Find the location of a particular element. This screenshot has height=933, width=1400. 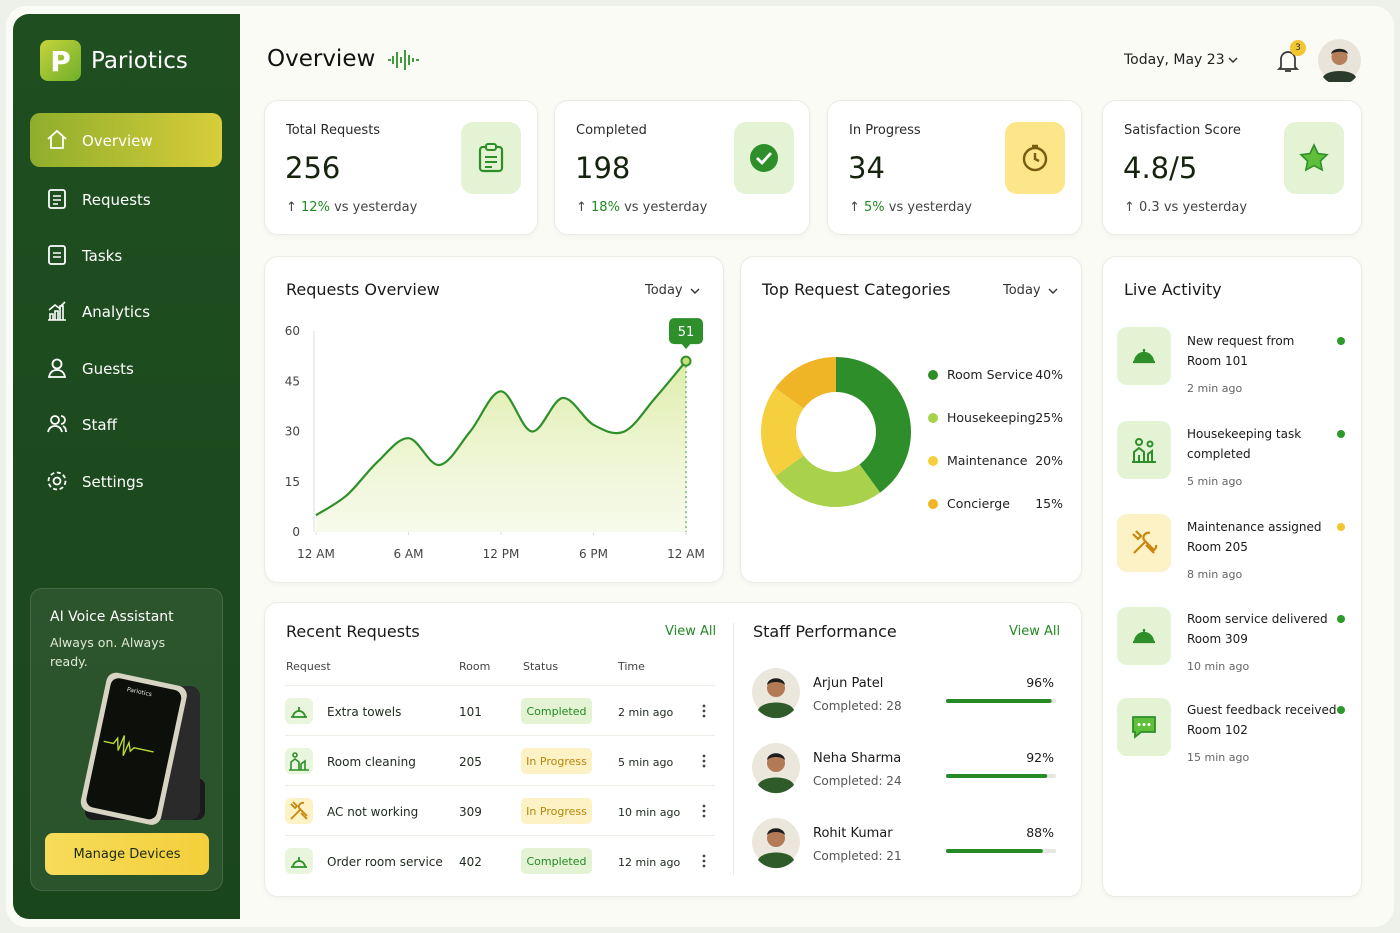

cell: 101 is located at coordinates (470, 712).